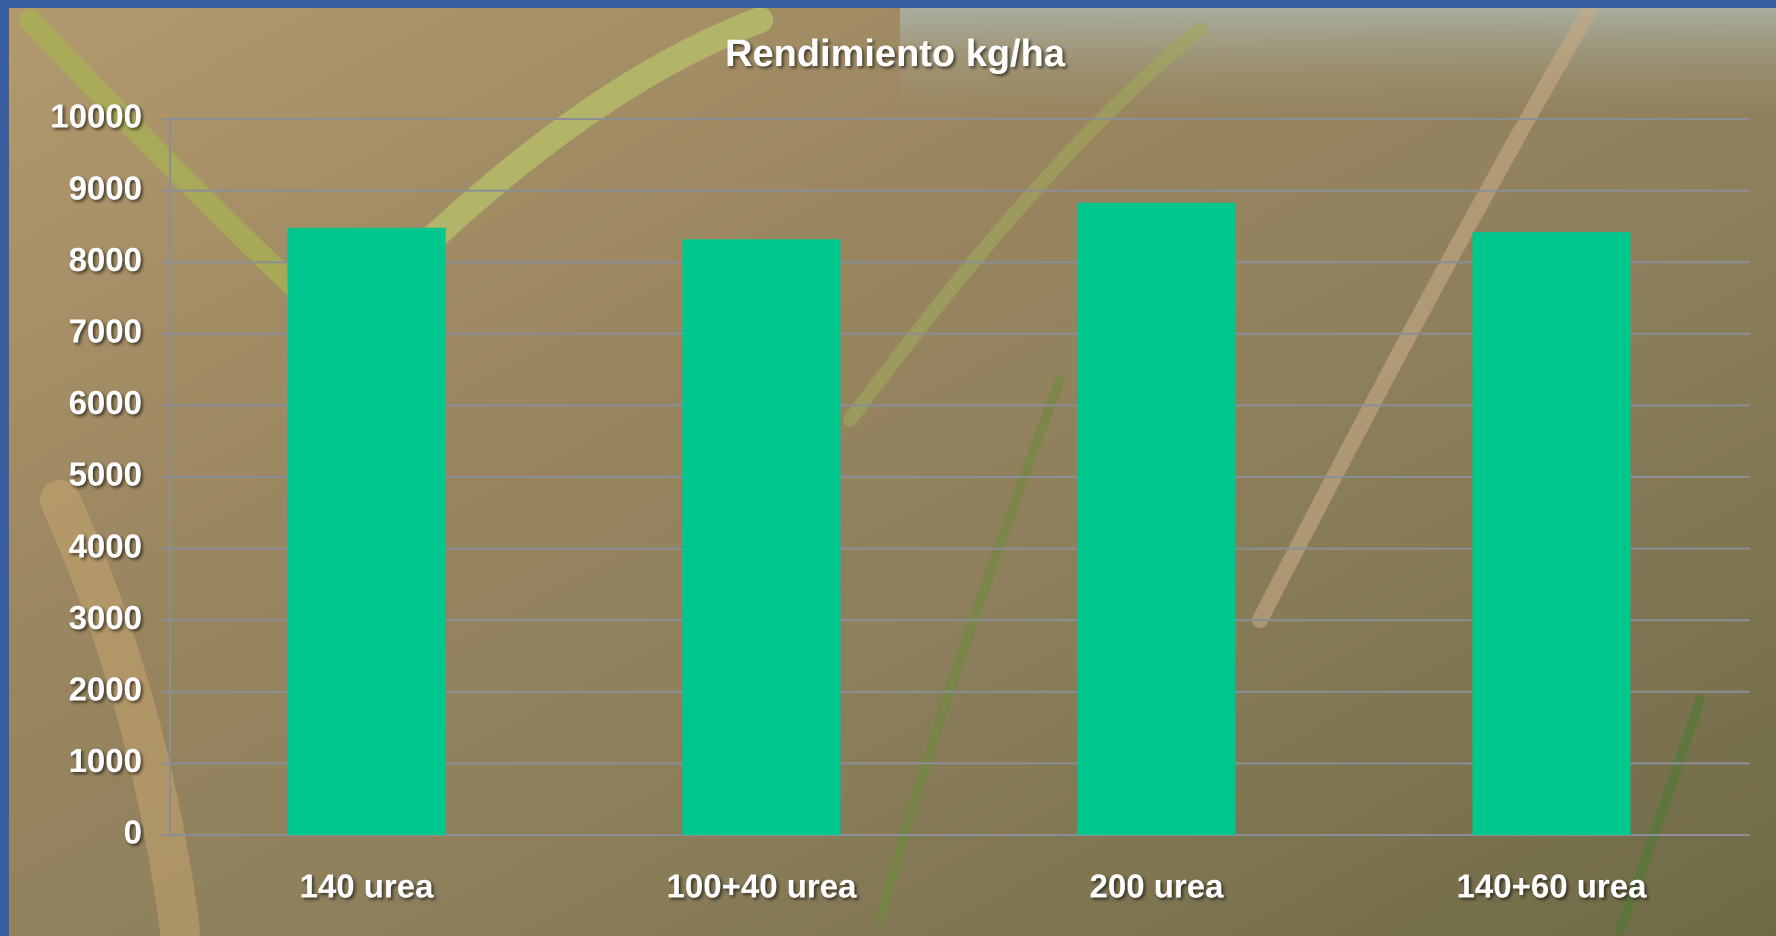 This screenshot has width=1776, height=936. I want to click on y-tick-label: 5000, so click(105, 474).